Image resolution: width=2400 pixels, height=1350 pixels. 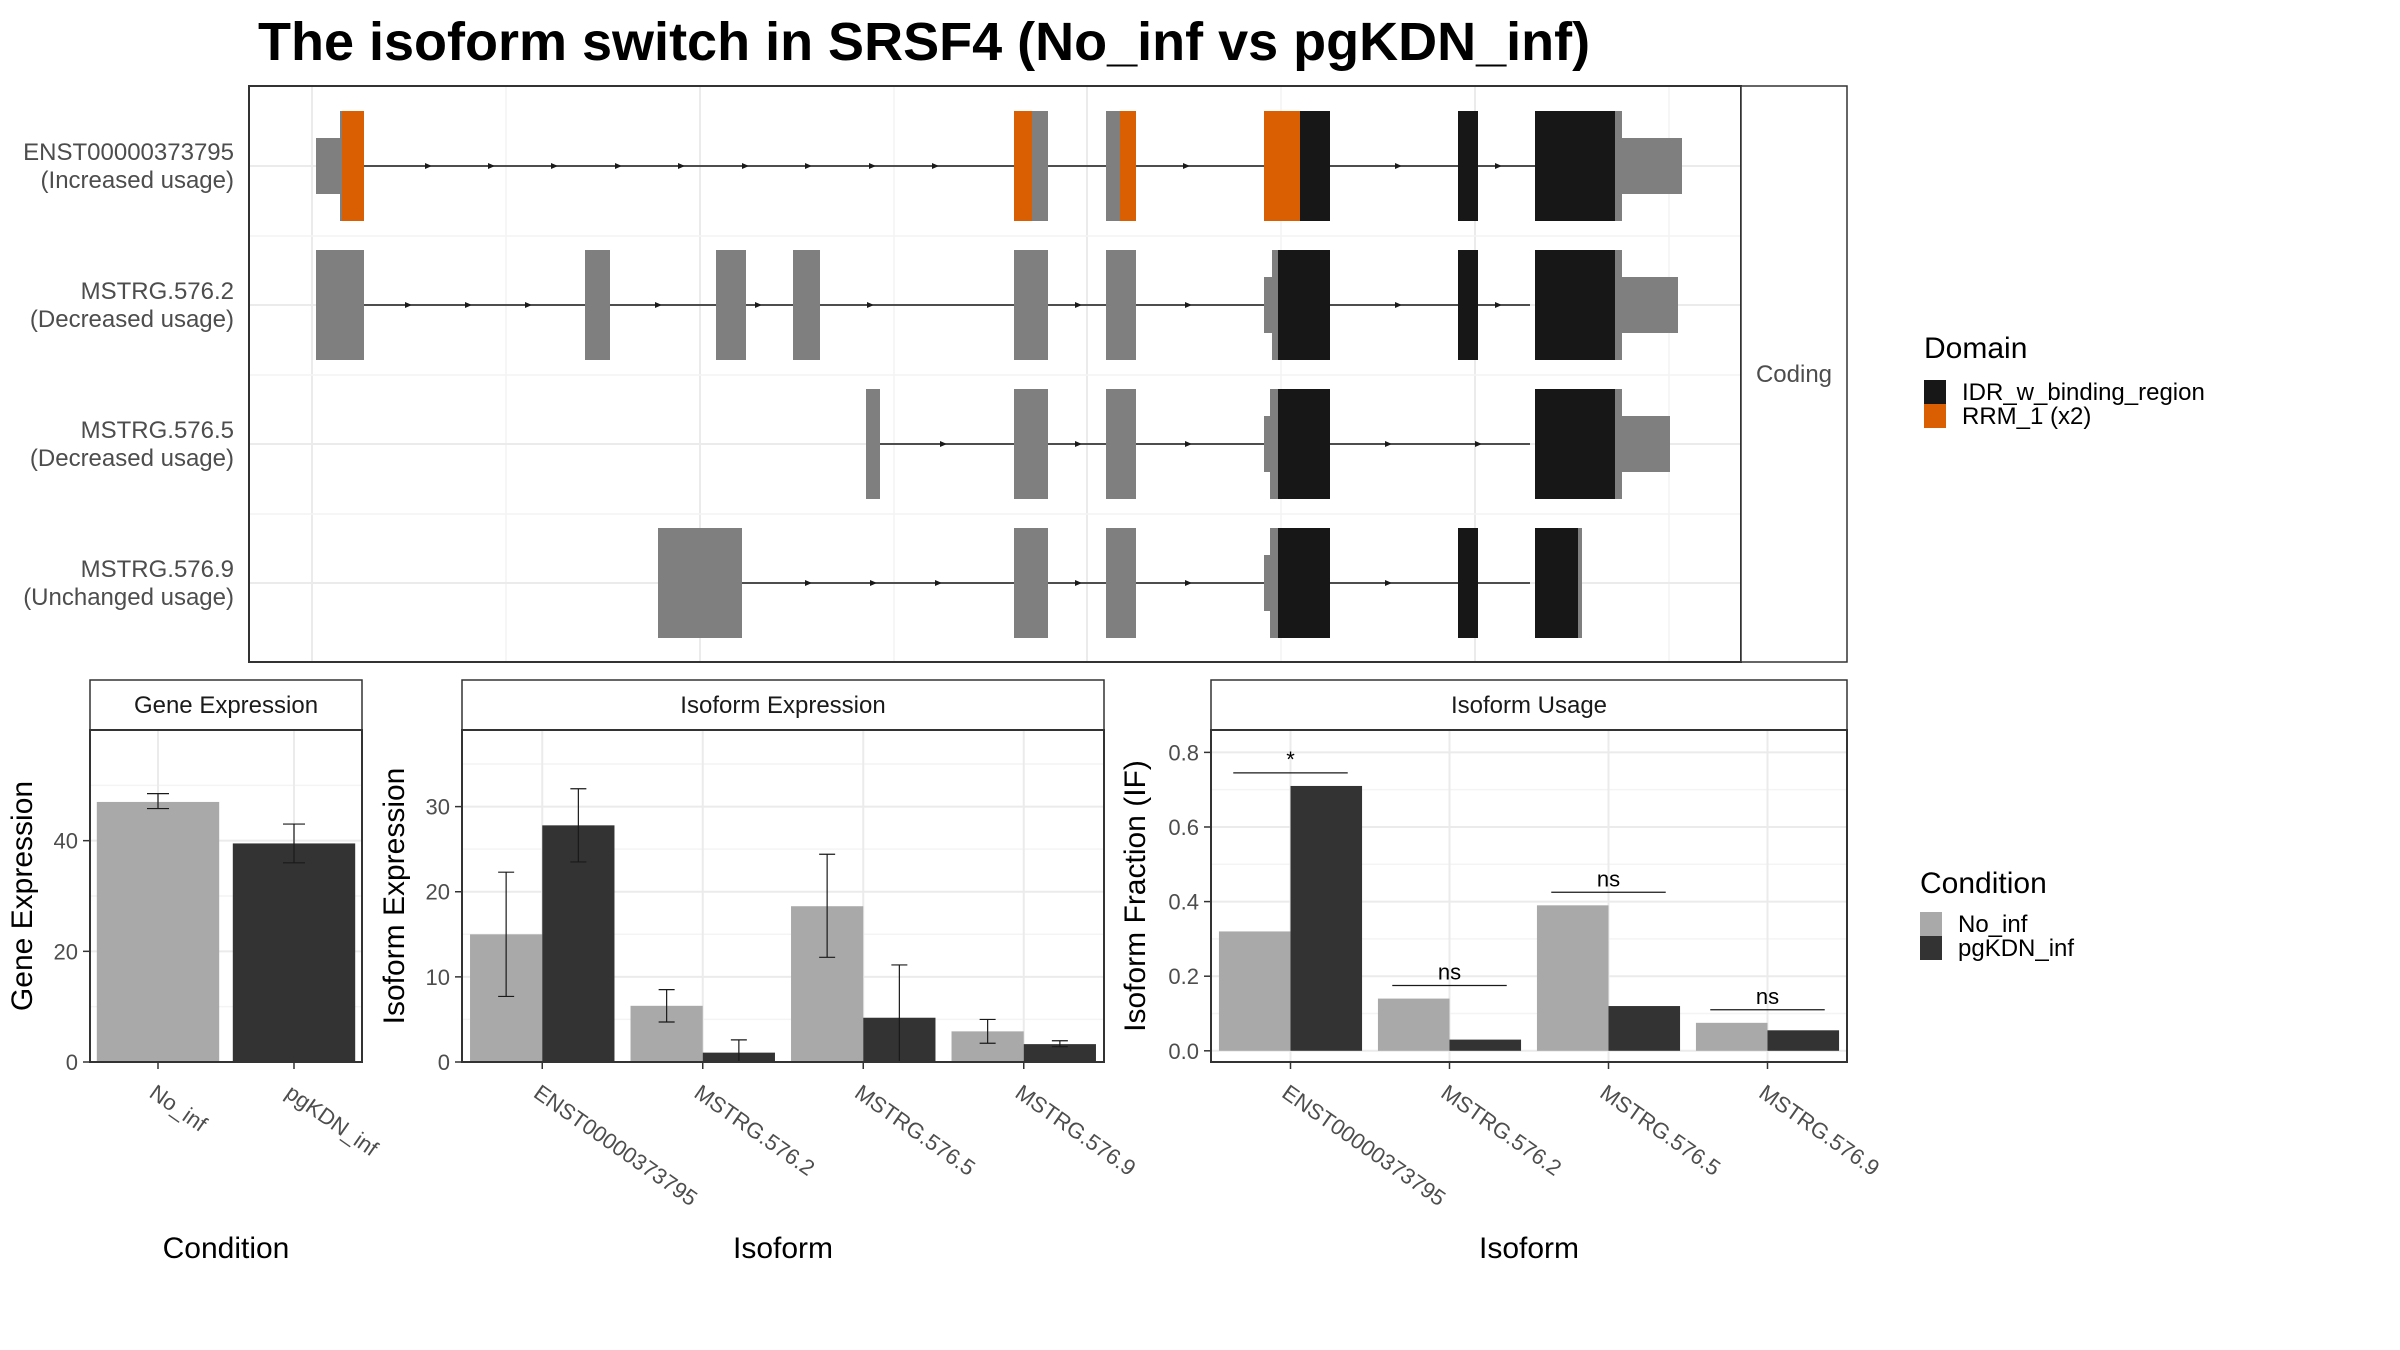 I want to click on y-tick-label: 0.4, so click(x=1183, y=902).